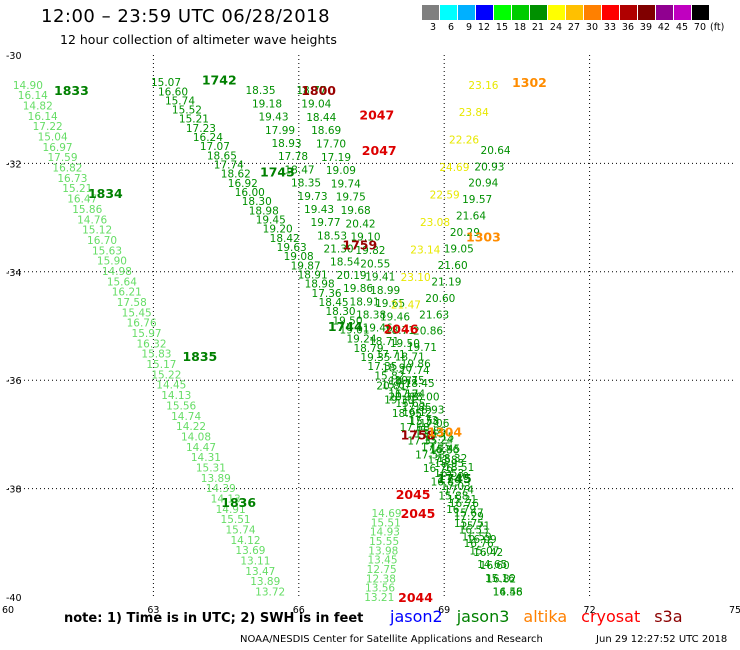  I want to click on y-tick-label: -36, so click(14, 381).